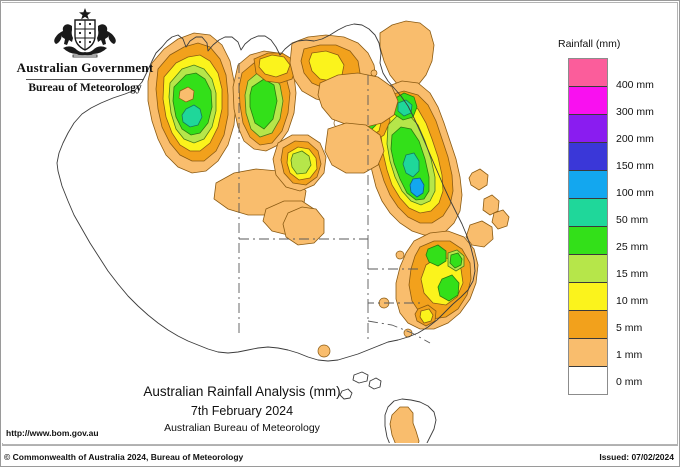 The height and width of the screenshot is (467, 680). I want to click on government-label: Australian Government, so click(85, 67).